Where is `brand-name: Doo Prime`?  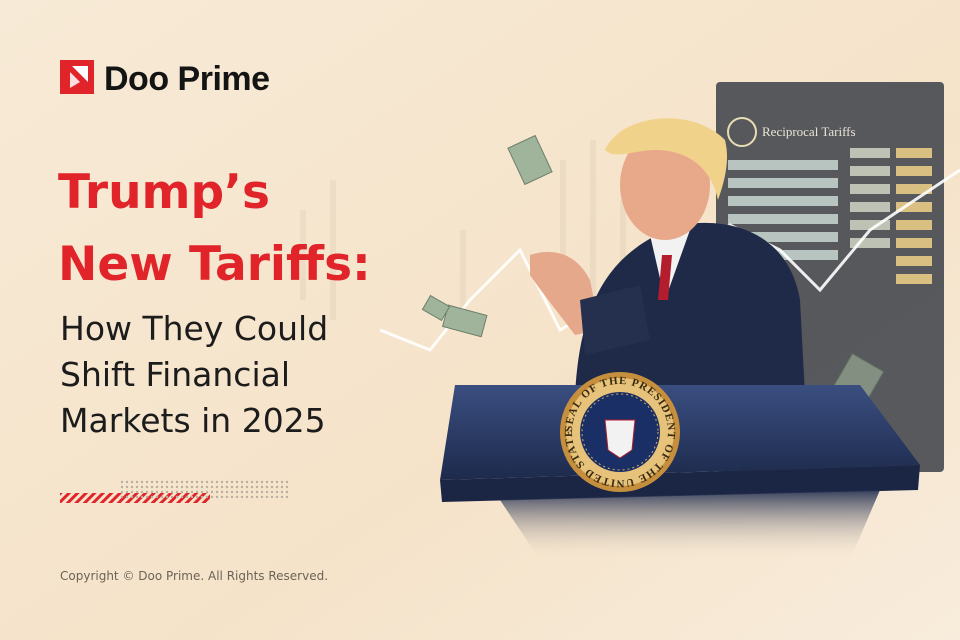 brand-name: Doo Prime is located at coordinates (187, 79).